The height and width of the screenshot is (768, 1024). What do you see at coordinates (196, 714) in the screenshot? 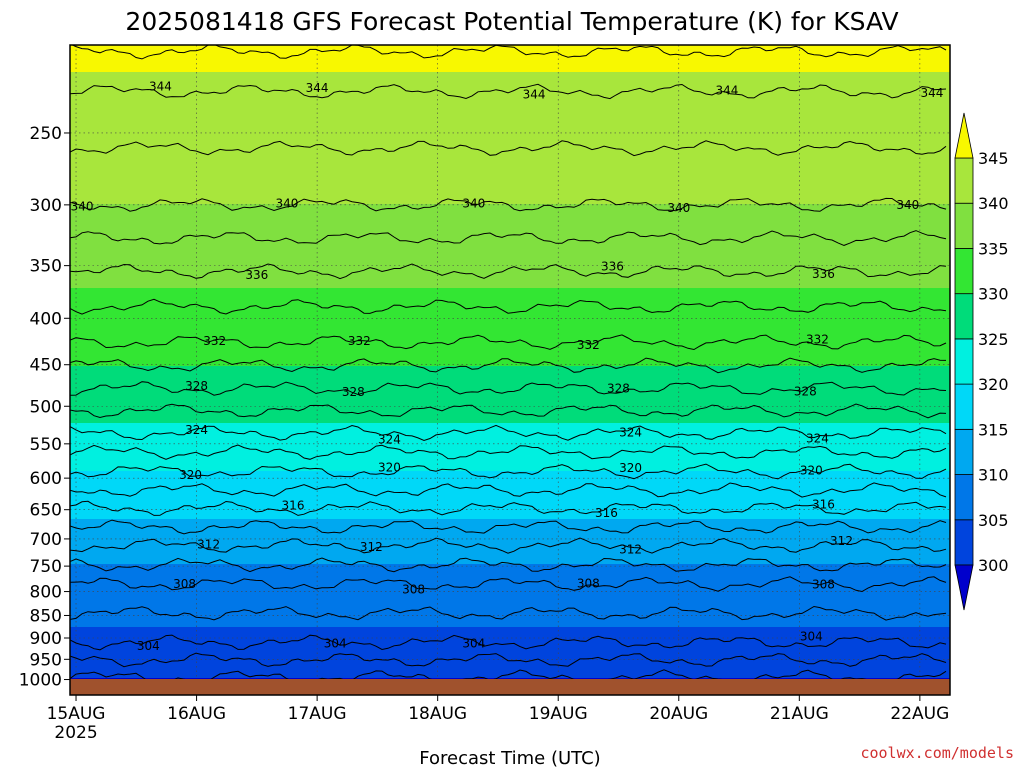
I see `x-tick-label: 16AUG` at bounding box center [196, 714].